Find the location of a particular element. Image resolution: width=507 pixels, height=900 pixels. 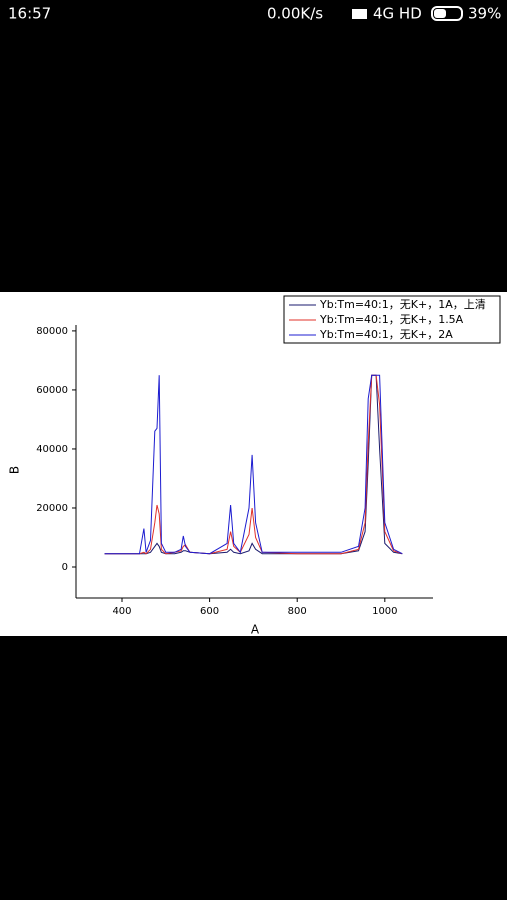

legend-label: Yb:Tm=40:1，无K+，1.5A is located at coordinates (391, 319).